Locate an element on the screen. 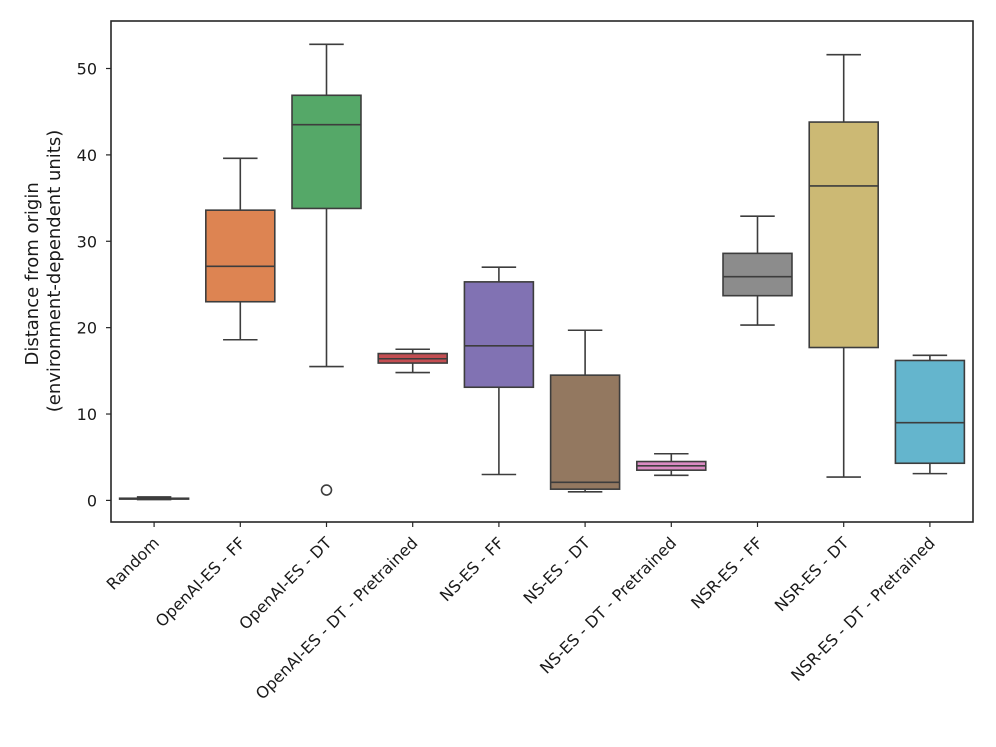  y-axis-ticks: 0 10 20 30 40 50 is located at coordinates (94, 285).